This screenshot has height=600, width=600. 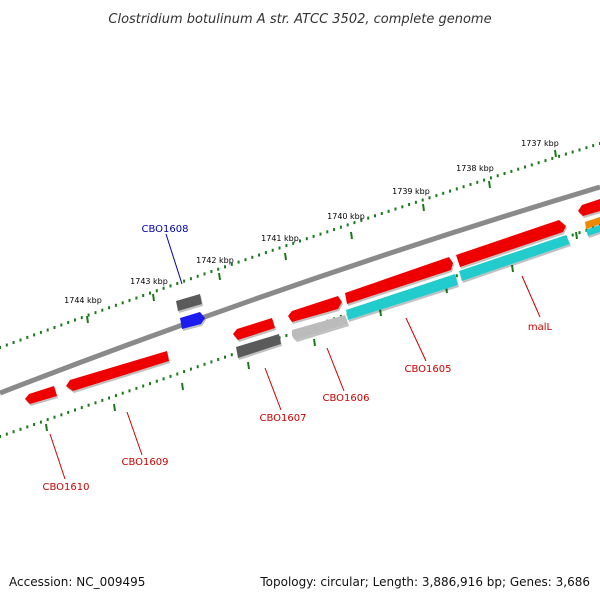 What do you see at coordinates (346, 398) in the screenshot?
I see `gene-label-cbo1606: CBO1606` at bounding box center [346, 398].